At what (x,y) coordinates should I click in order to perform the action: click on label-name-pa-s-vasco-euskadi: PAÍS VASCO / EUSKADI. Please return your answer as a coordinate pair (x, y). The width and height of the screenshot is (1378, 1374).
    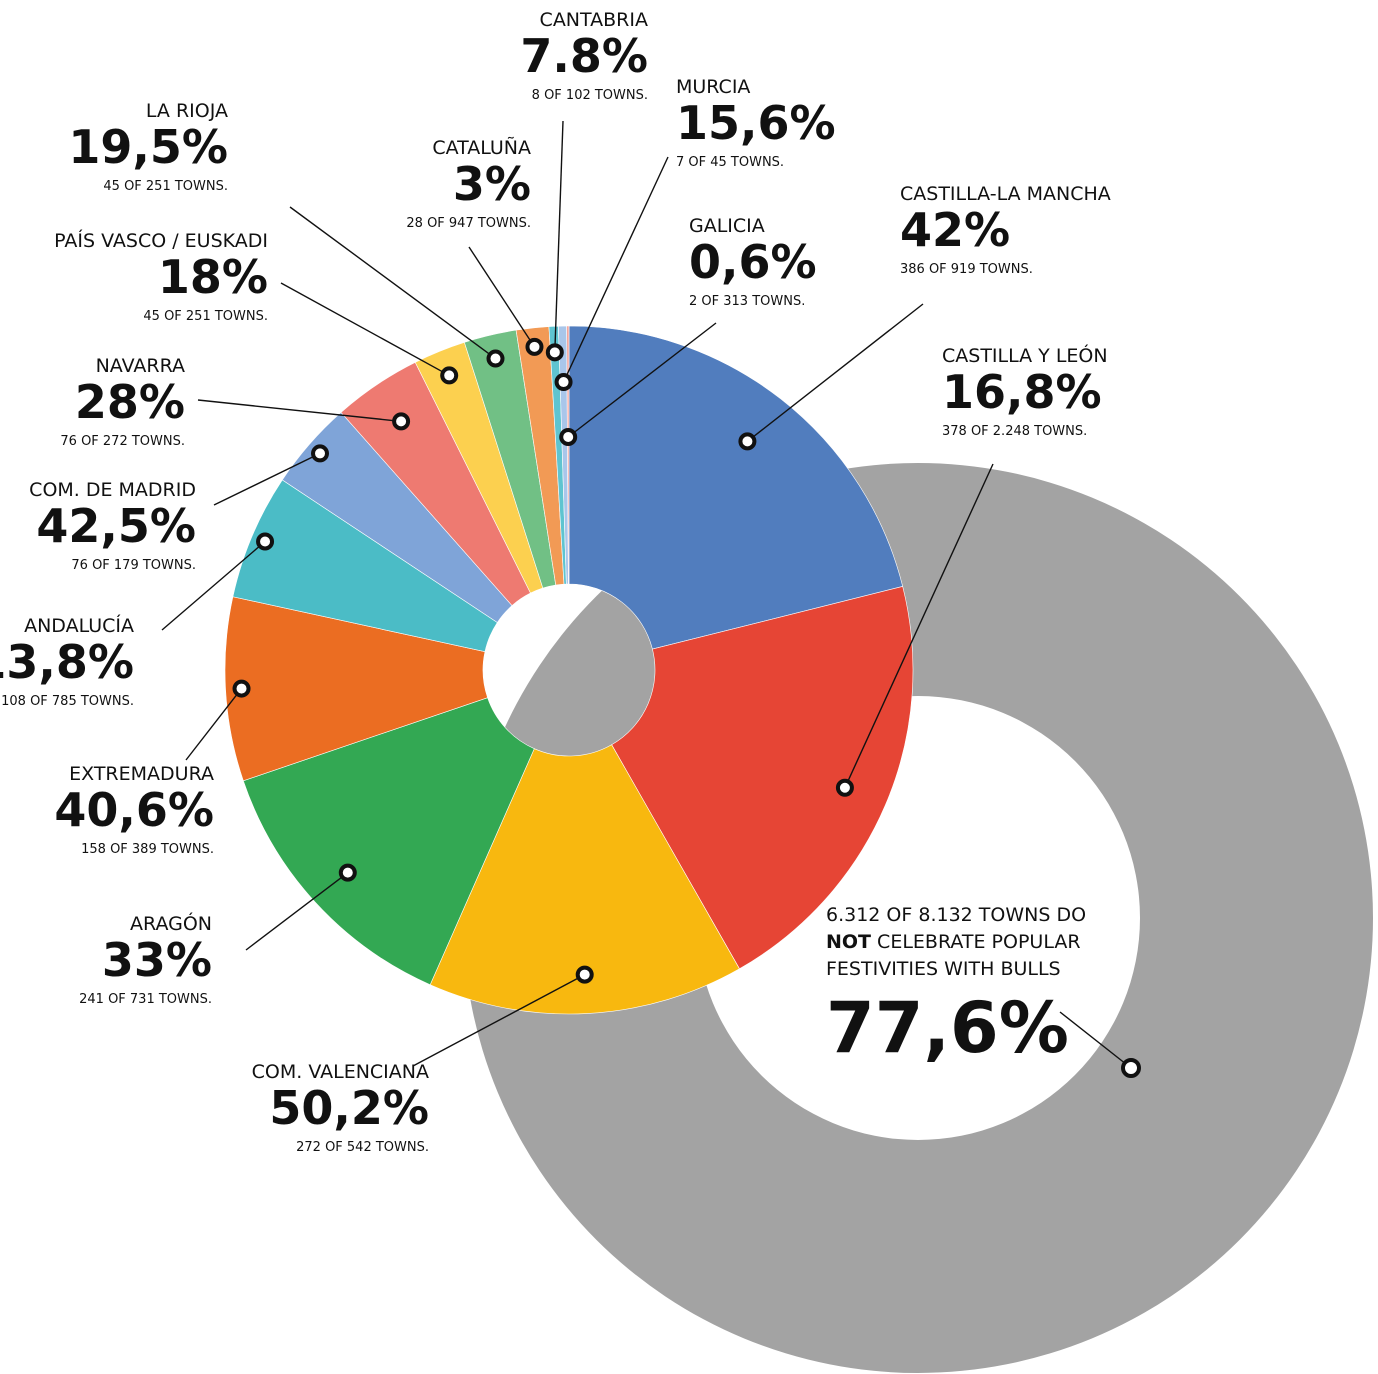
    Looking at the image, I should click on (161, 240).